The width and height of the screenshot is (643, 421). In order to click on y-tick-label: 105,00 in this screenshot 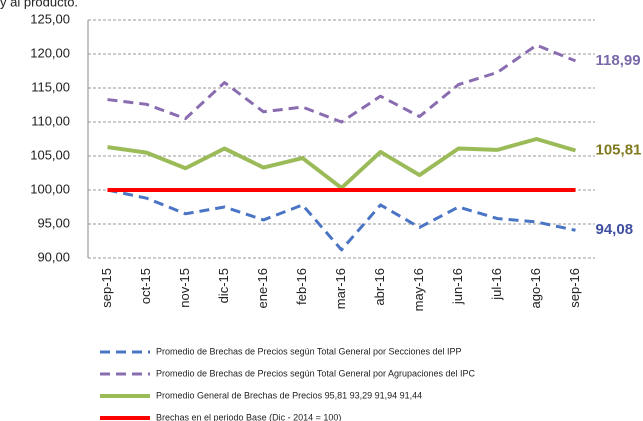, I will do `click(50, 154)`.